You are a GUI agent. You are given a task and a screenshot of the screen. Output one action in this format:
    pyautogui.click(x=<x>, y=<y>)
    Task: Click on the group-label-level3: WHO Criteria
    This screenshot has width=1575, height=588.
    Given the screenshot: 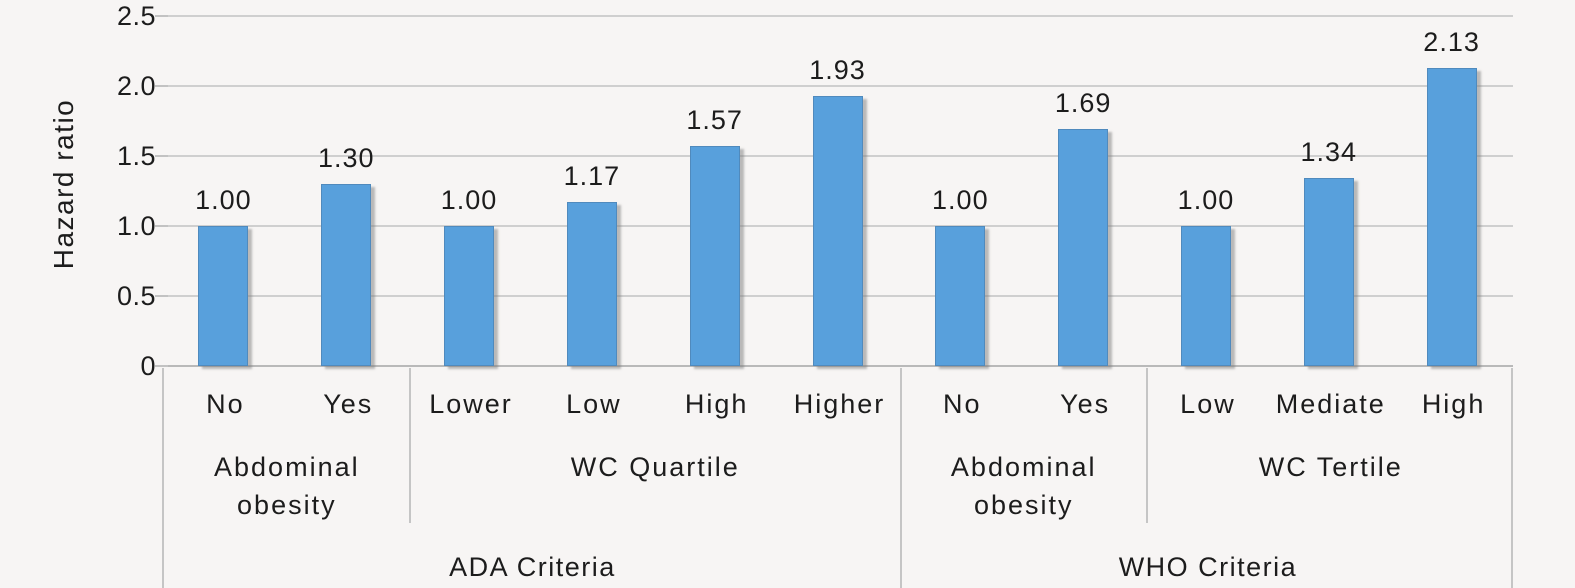 What is the action you would take?
    pyautogui.click(x=1208, y=567)
    